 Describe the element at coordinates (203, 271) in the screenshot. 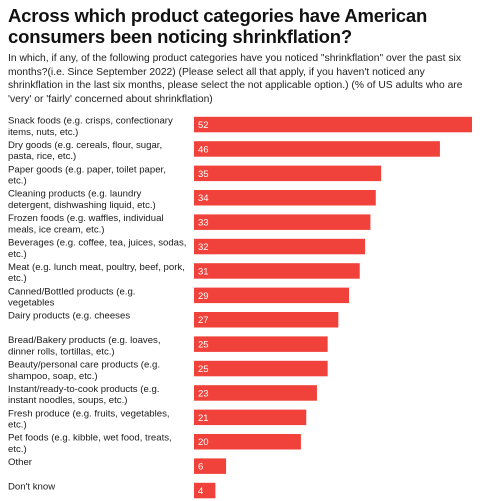

I see `value-label-6: 31` at that location.